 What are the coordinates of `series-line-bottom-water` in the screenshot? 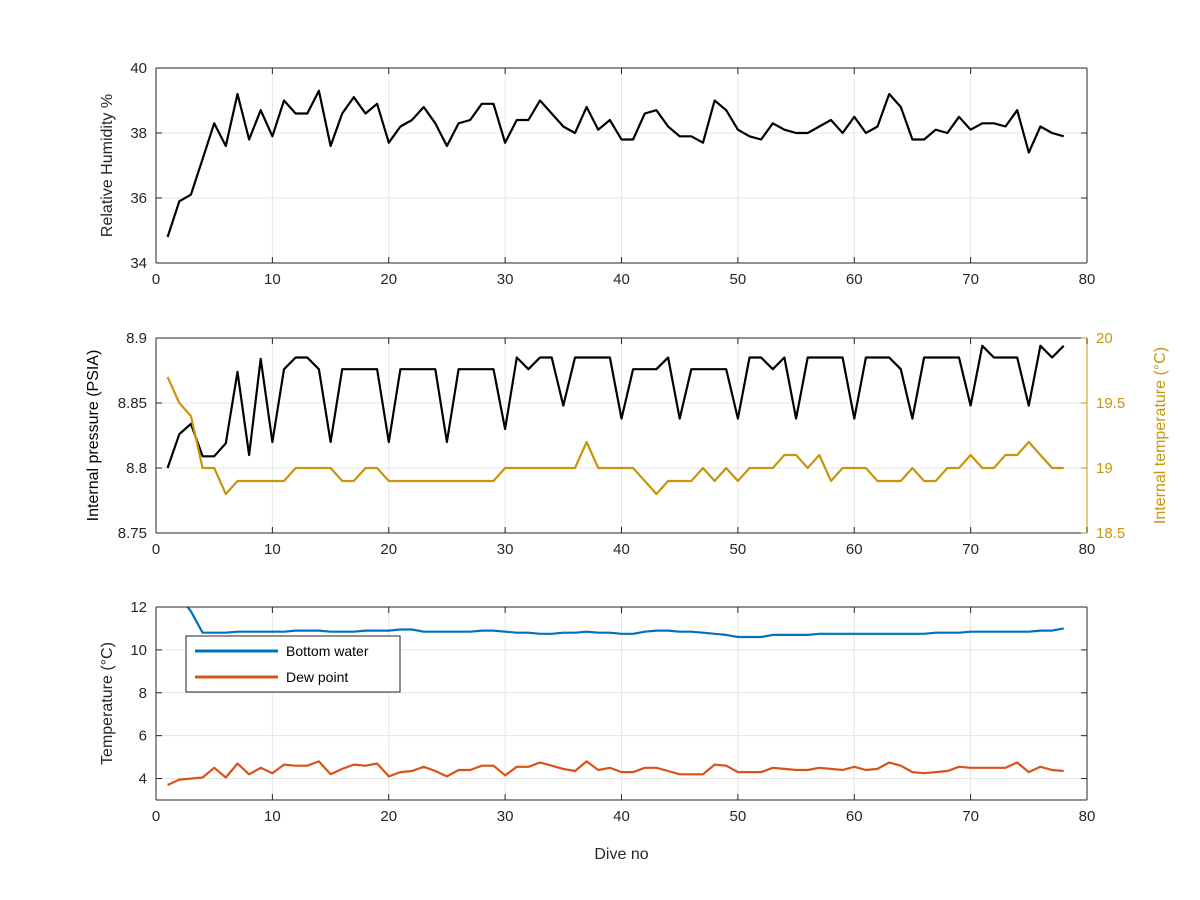 It's located at (625, 623).